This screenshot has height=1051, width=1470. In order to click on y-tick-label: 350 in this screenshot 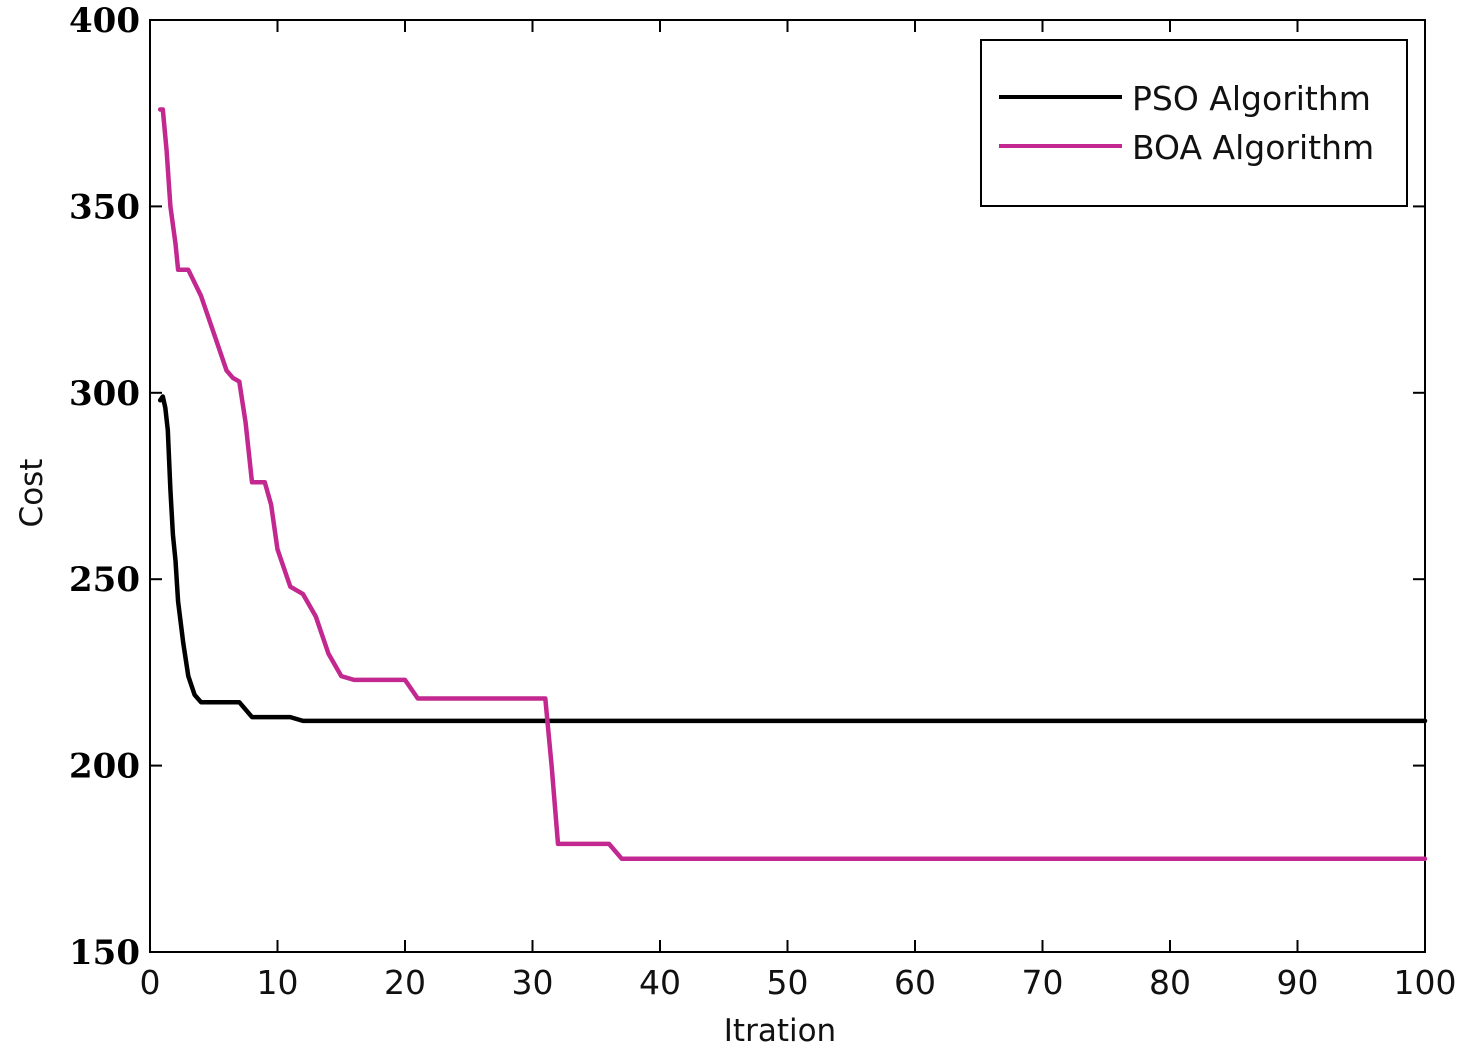, I will do `click(104, 207)`.